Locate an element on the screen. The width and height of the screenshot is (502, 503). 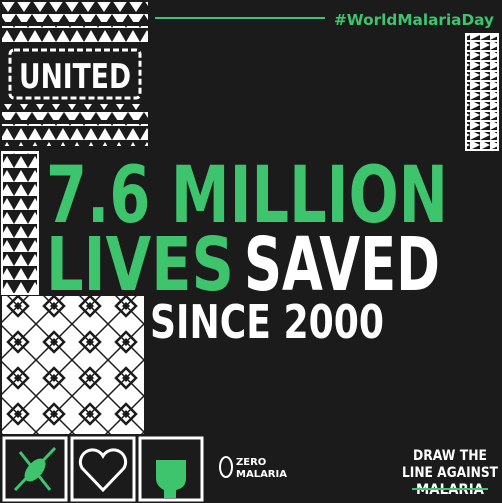
hashtag: #WorldMalariaDay is located at coordinates (414, 20).